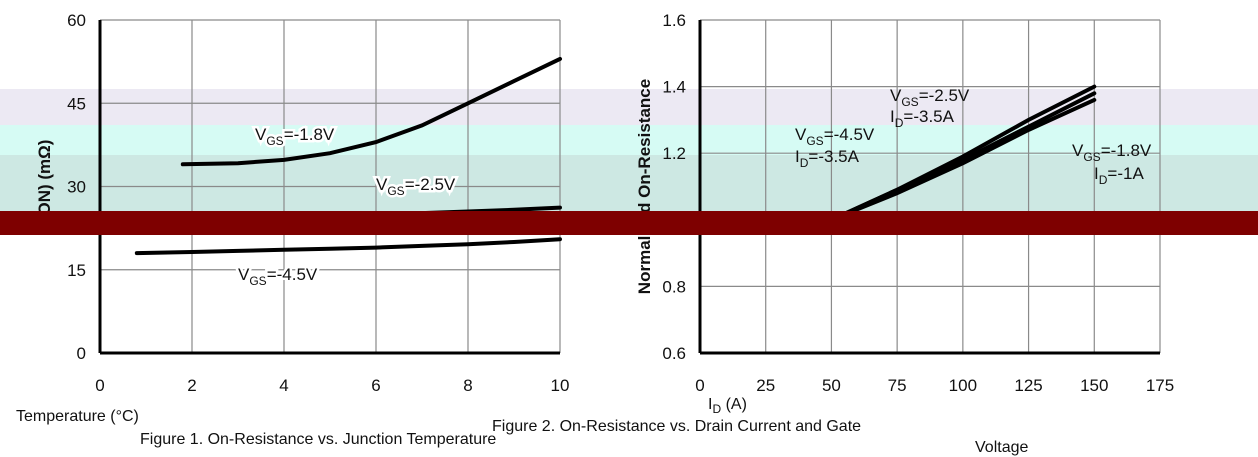 The width and height of the screenshot is (1258, 457). What do you see at coordinates (710, 404) in the screenshot?
I see `right-x-axis-label-main: I` at bounding box center [710, 404].